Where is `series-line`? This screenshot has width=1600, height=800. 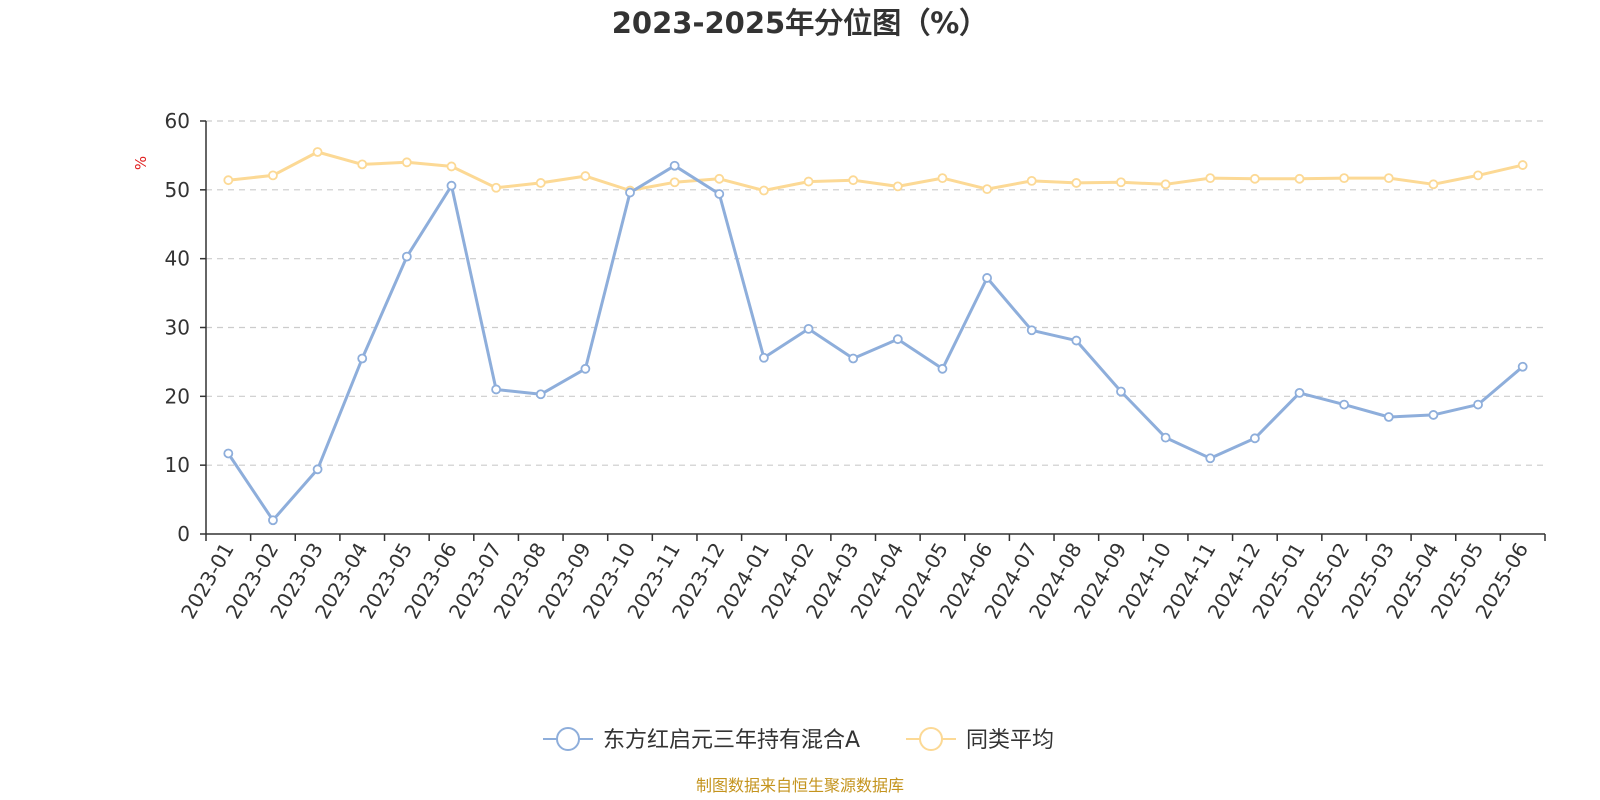 series-line is located at coordinates (875, 171).